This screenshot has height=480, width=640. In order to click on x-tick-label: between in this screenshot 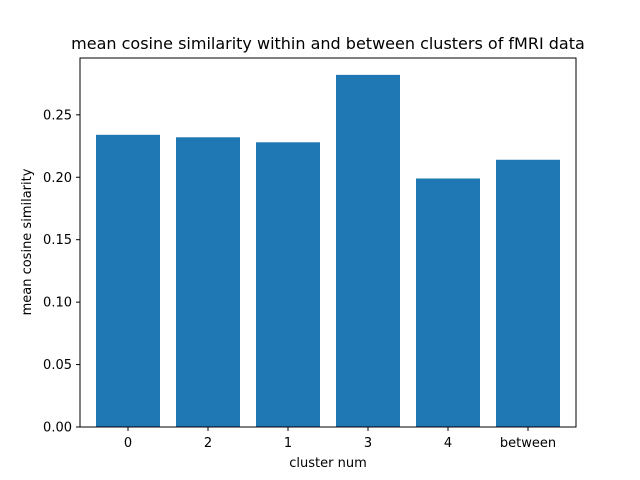, I will do `click(528, 443)`.